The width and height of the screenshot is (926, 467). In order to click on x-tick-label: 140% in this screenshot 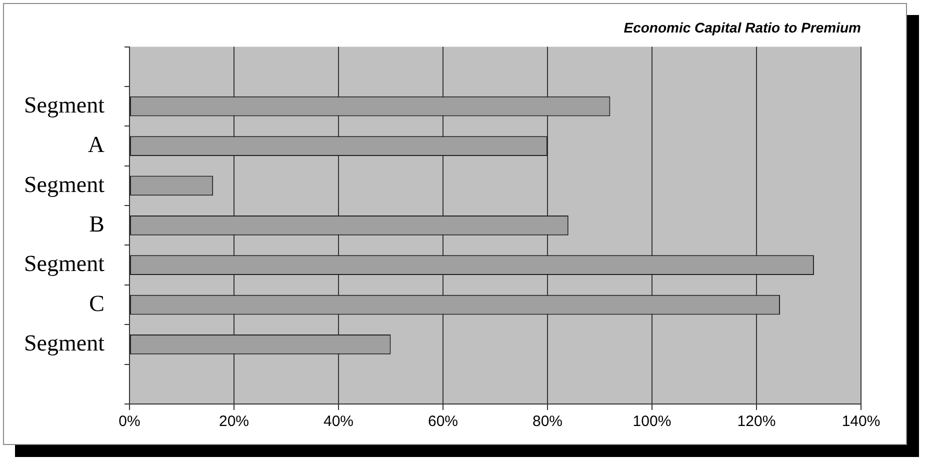, I will do `click(861, 421)`.